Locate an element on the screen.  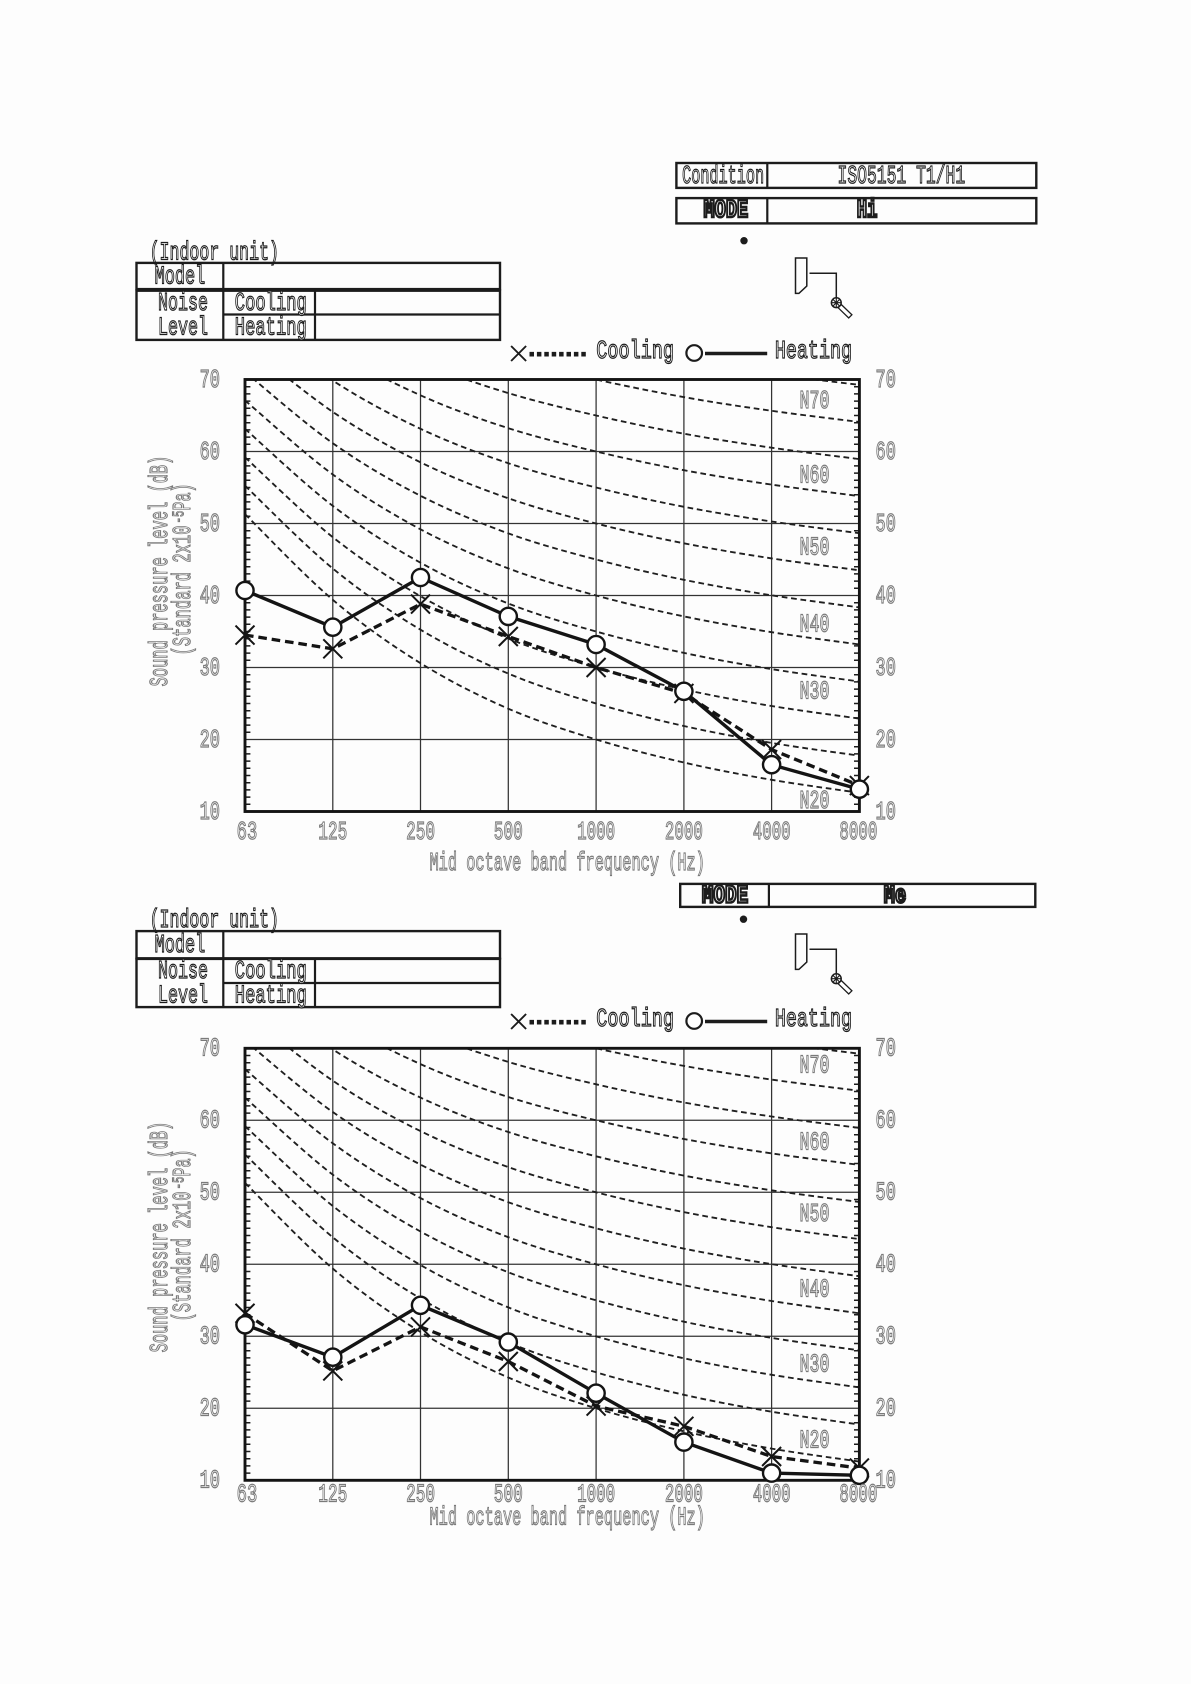
svg-text: Me is located at coordinates (895, 896).